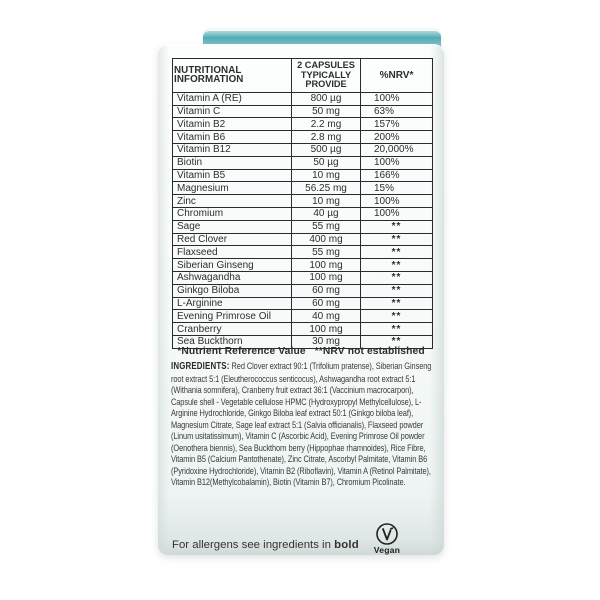 Image resolution: width=600 pixels, height=600 pixels. Describe the element at coordinates (232, 290) in the screenshot. I see `nutrient-name-cell: Ginkgo Biloba` at that location.